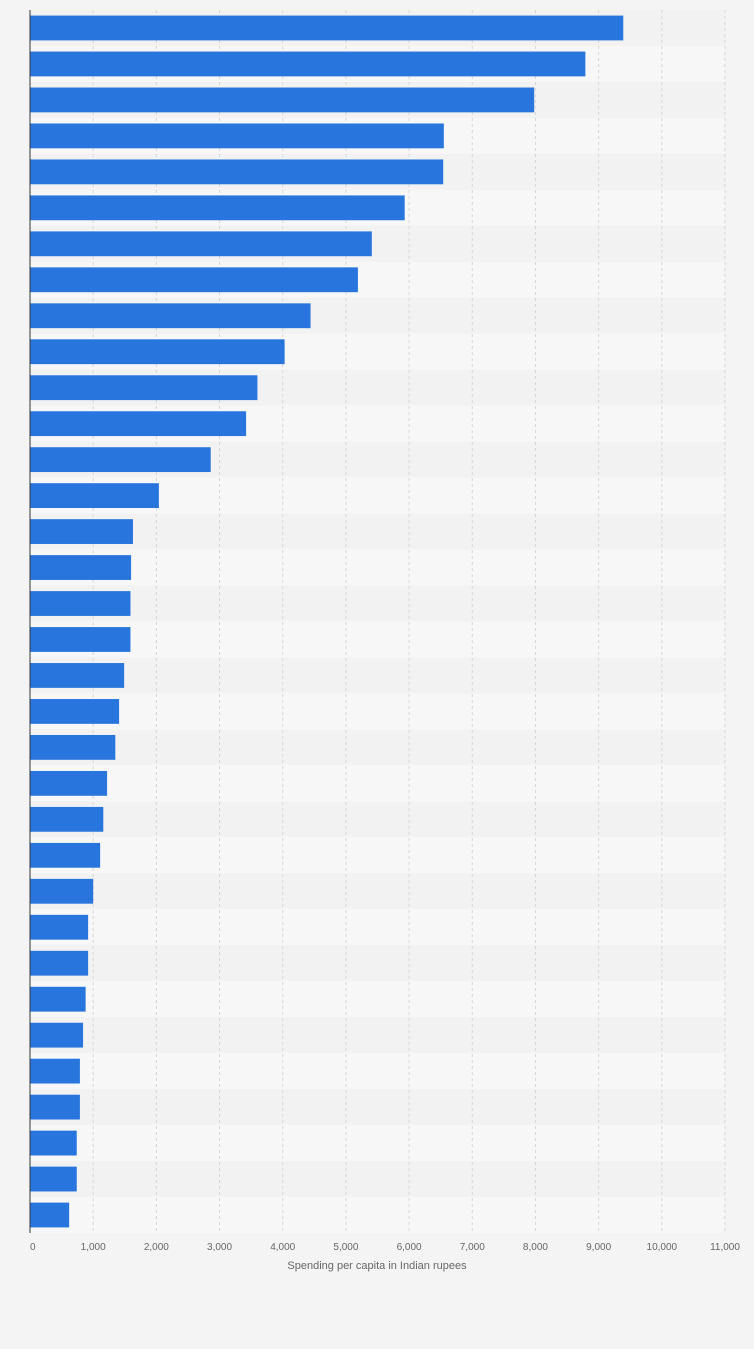 This screenshot has width=754, height=1349. What do you see at coordinates (472, 1247) in the screenshot?
I see `x-tick-label: 7,000` at bounding box center [472, 1247].